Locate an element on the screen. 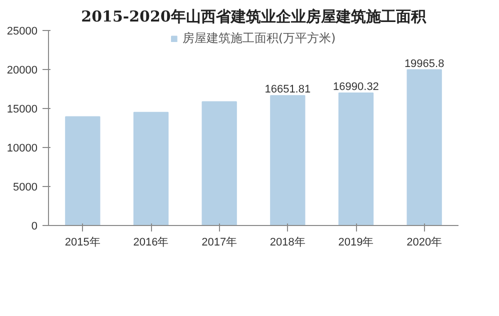  x-tick-label: 2020年 is located at coordinates (424, 242).